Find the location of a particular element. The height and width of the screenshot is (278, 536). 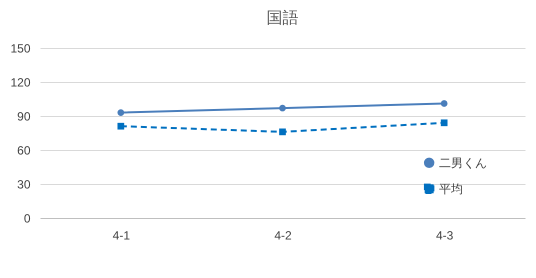

x-tick-label: 4-2 is located at coordinates (283, 235).